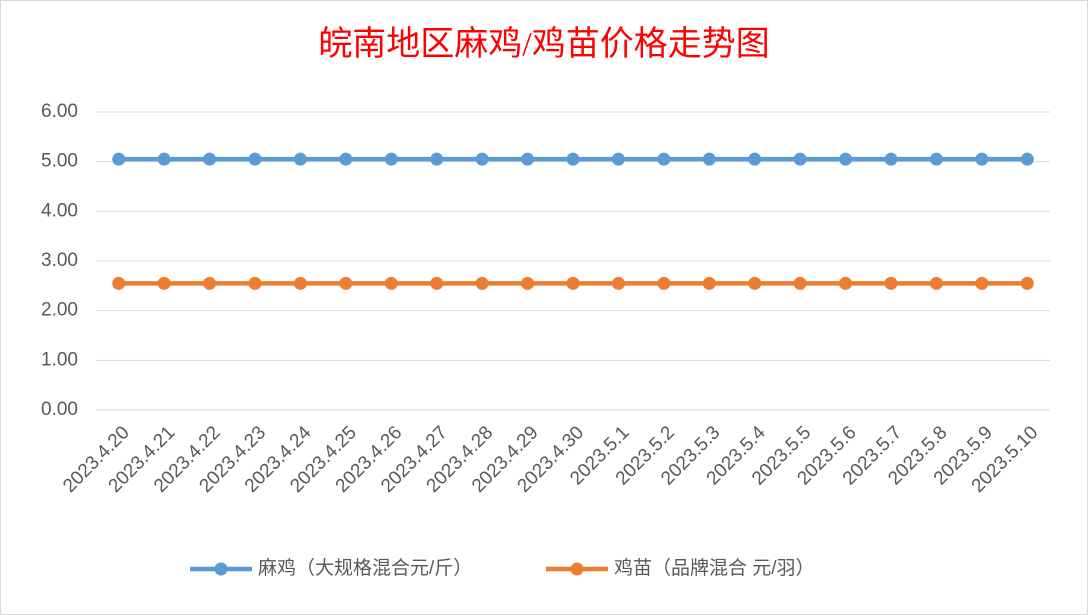 This screenshot has height=615, width=1088. Describe the element at coordinates (59, 210) in the screenshot. I see `y-tick-label: 4.00` at that location.